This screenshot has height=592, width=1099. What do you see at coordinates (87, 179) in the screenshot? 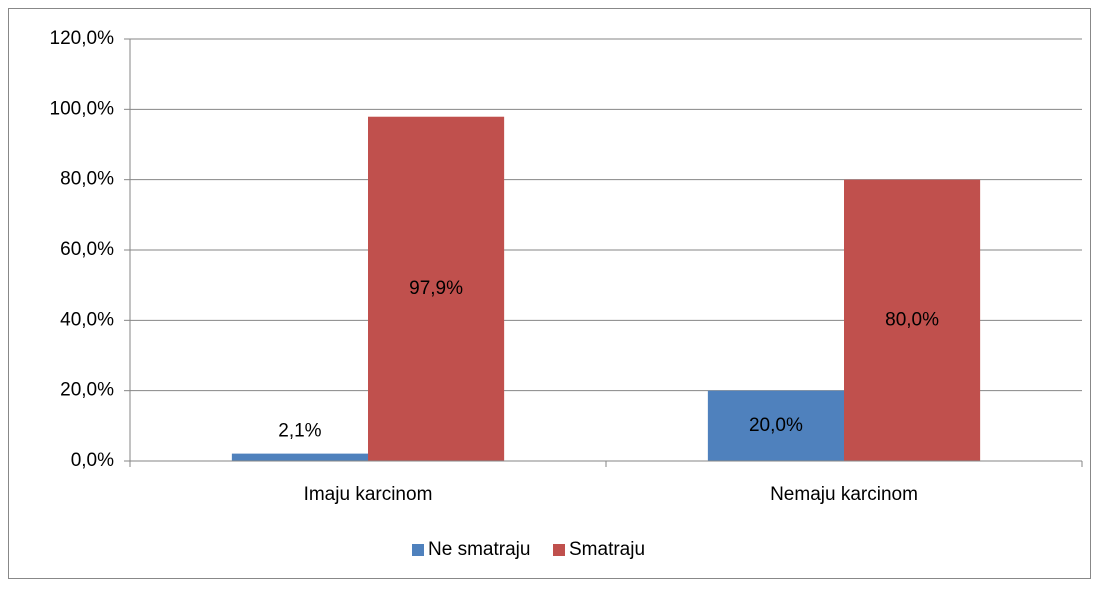
I see `y-tick-label: 80,0%` at bounding box center [87, 179].